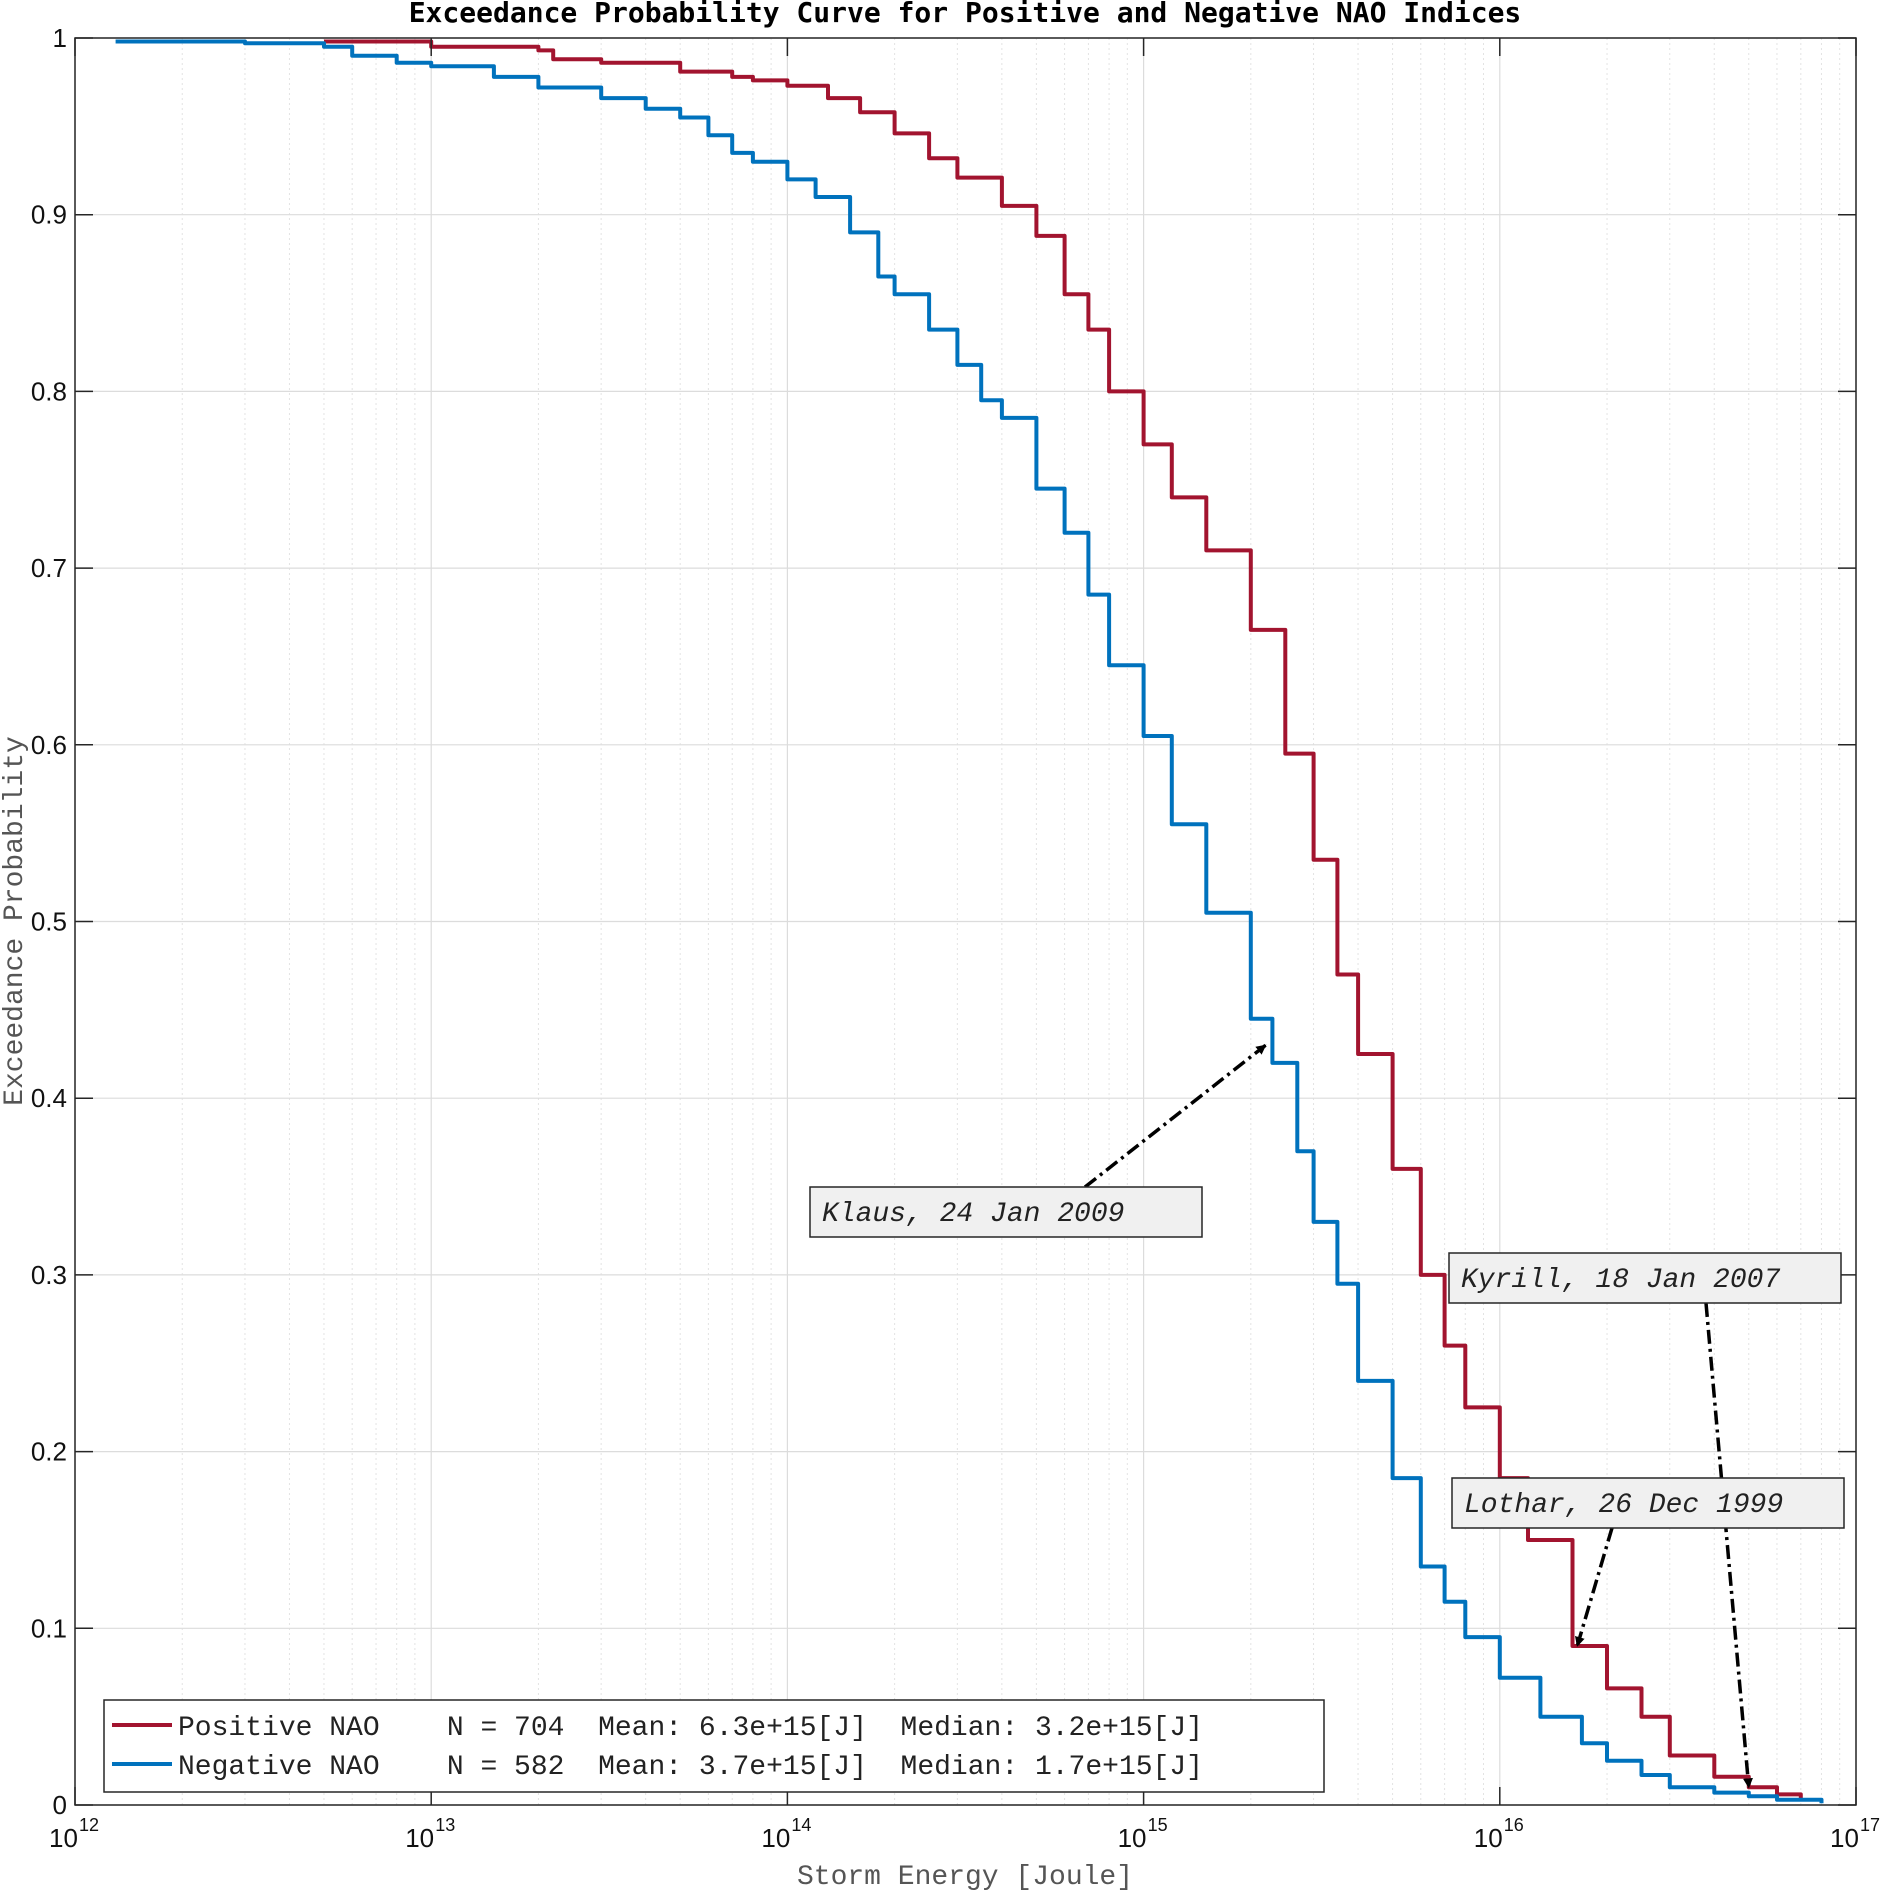 The width and height of the screenshot is (1886, 1896). I want to click on y-axis-label: Exceedance Probability, so click(15, 921).